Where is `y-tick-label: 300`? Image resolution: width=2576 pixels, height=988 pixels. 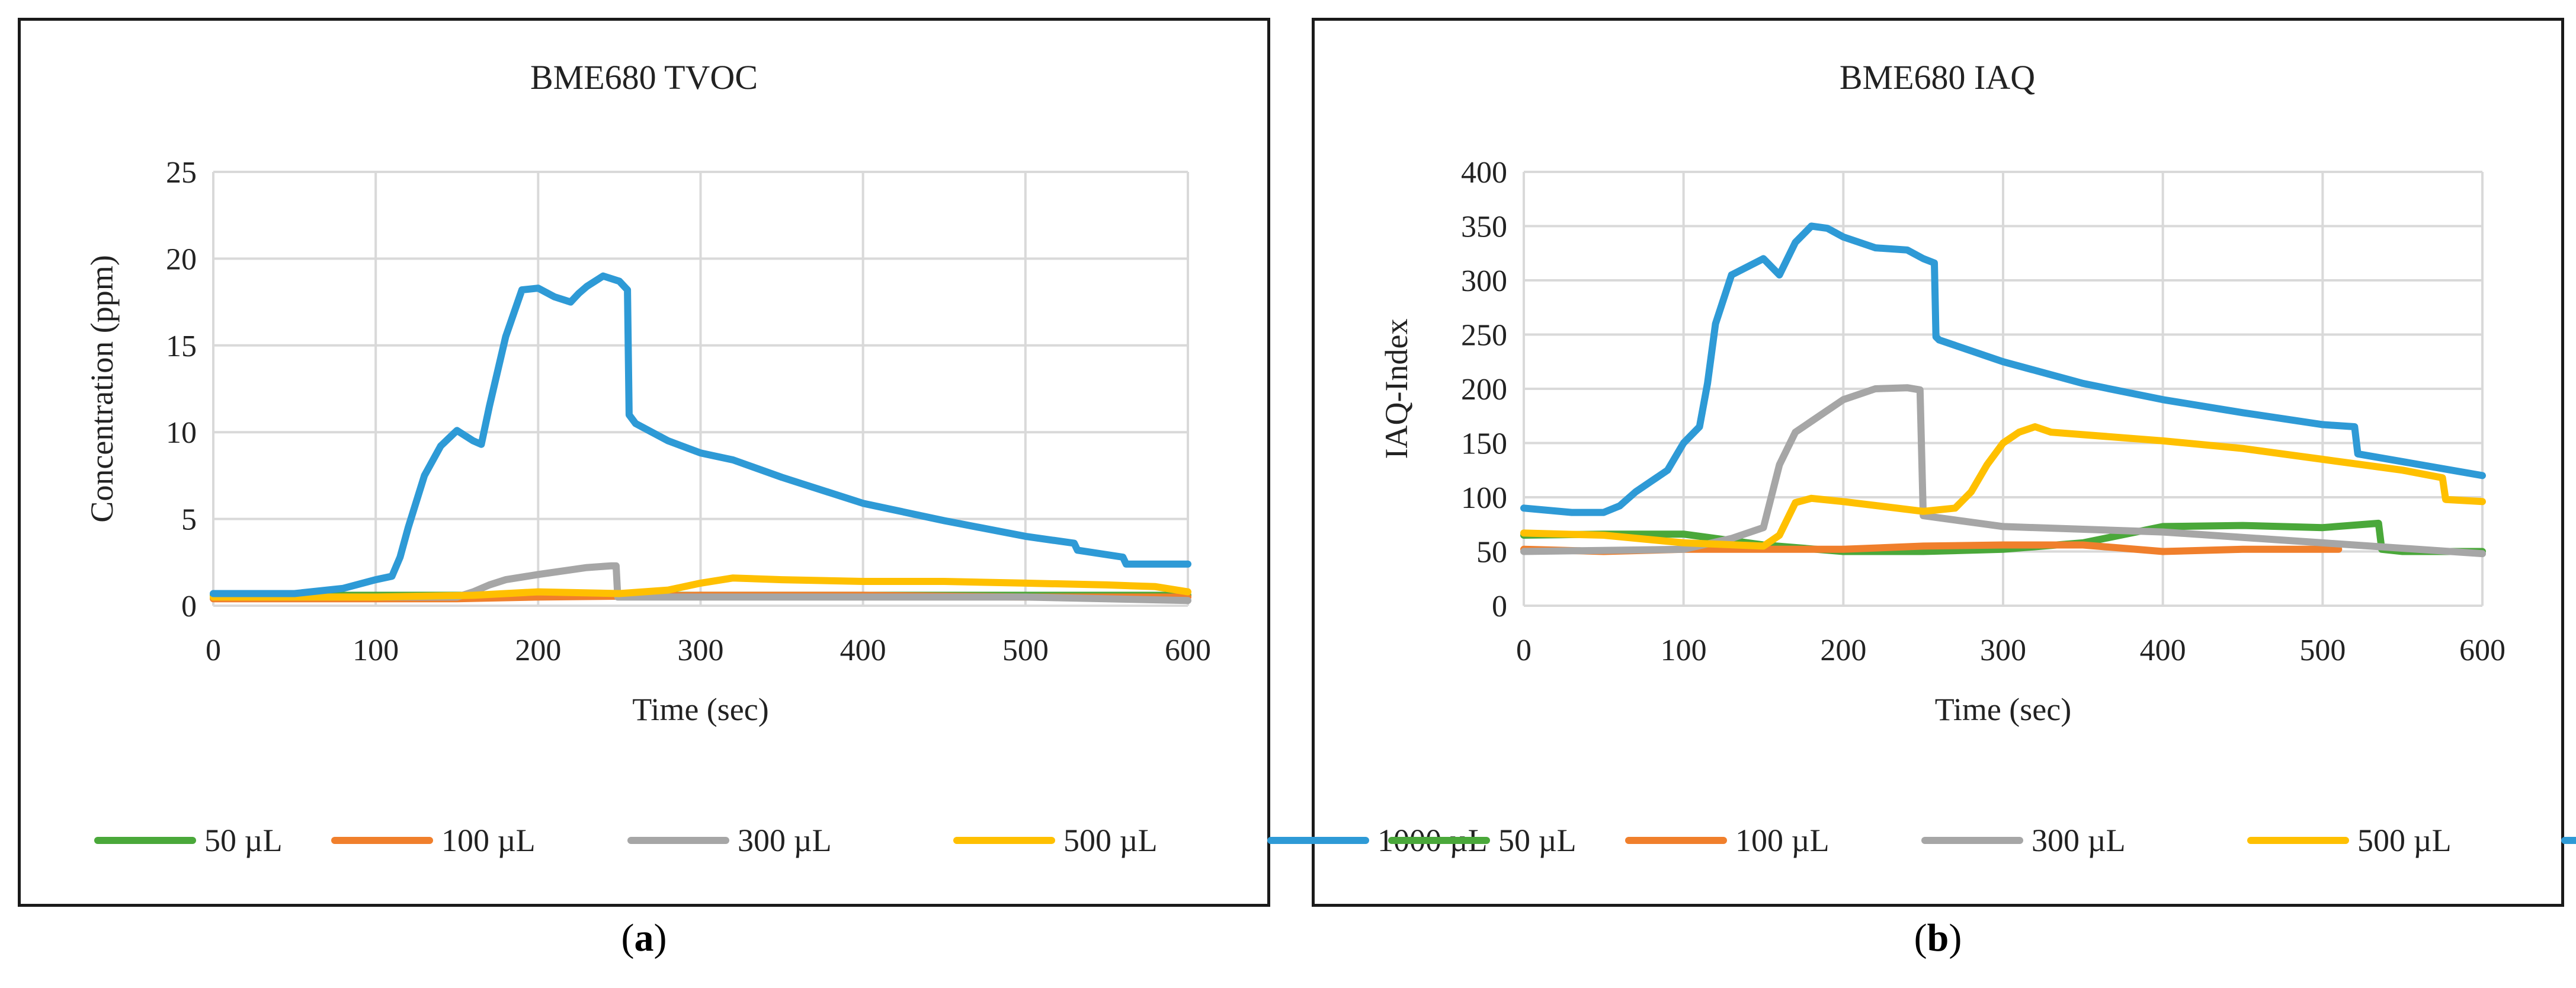 y-tick-label: 300 is located at coordinates (1484, 281).